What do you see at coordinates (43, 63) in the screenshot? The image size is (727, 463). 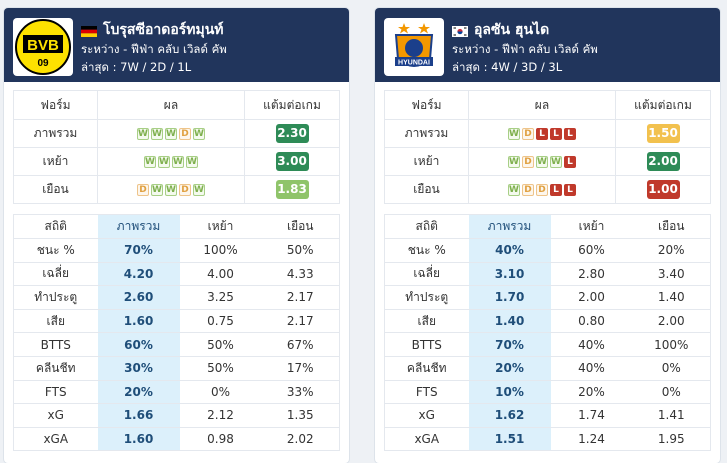 I see `svg-text: 09` at bounding box center [43, 63].